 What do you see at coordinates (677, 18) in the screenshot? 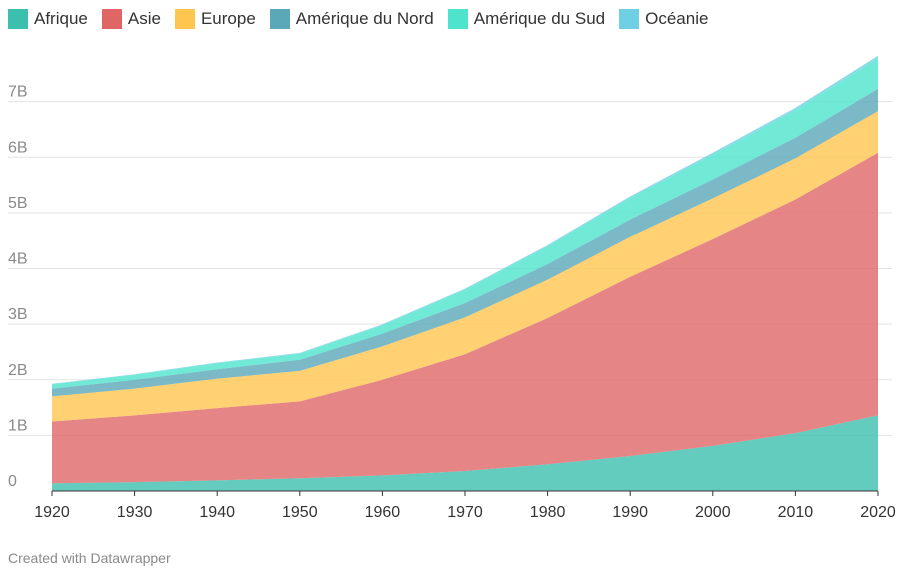
I see `legend-label-oceanie: Océanie` at bounding box center [677, 18].